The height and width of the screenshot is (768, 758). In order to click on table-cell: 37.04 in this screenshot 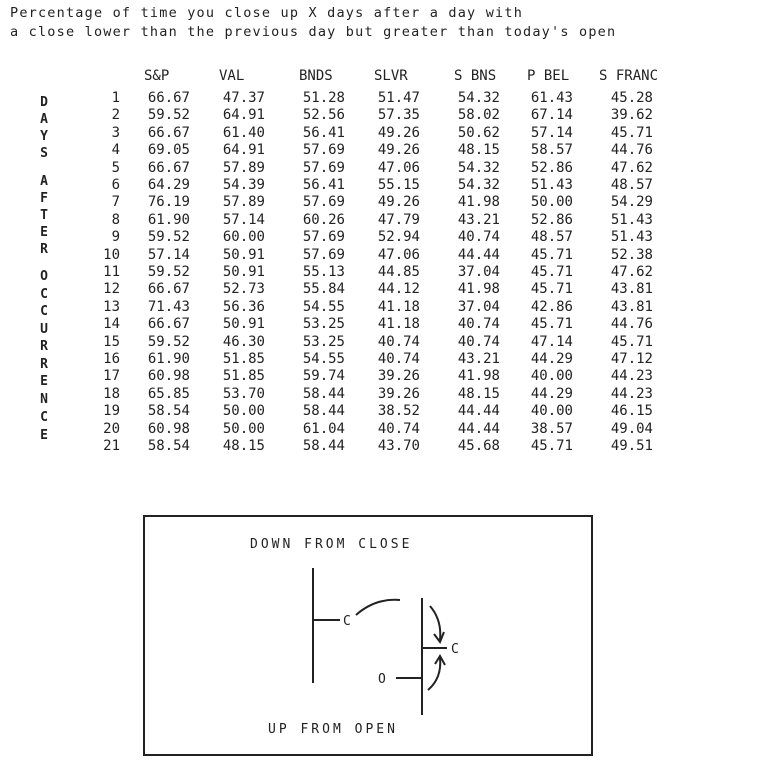, I will do `click(478, 272)`.